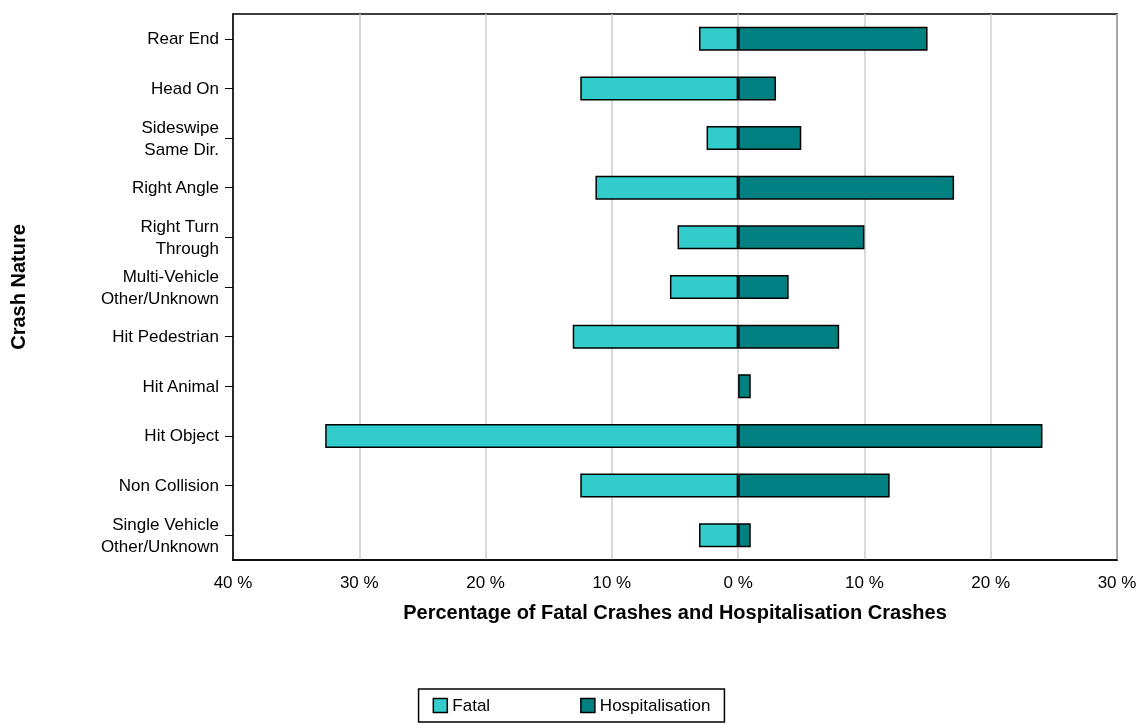  Describe the element at coordinates (182, 436) in the screenshot. I see `y-tick-label: Hit Object` at that location.